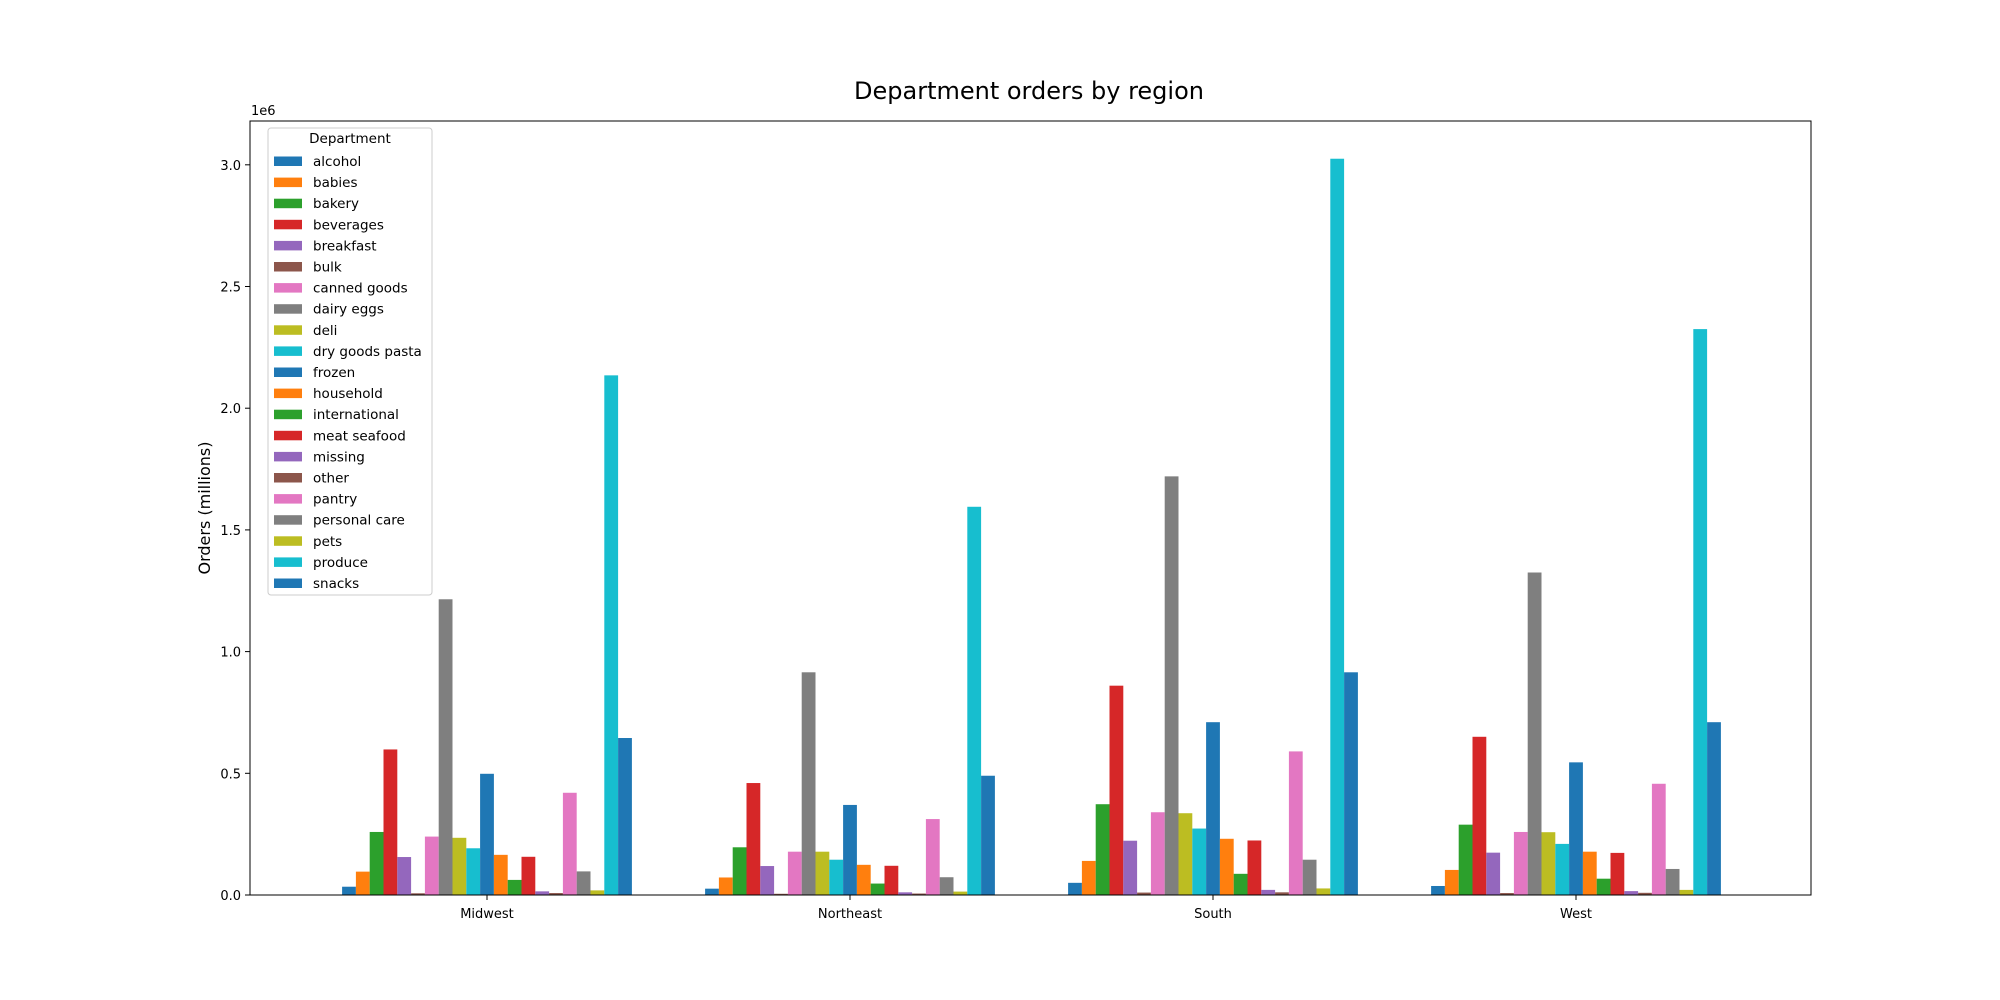 This screenshot has width=2000, height=1000. I want to click on bar-bulk-midwest, so click(418, 894).